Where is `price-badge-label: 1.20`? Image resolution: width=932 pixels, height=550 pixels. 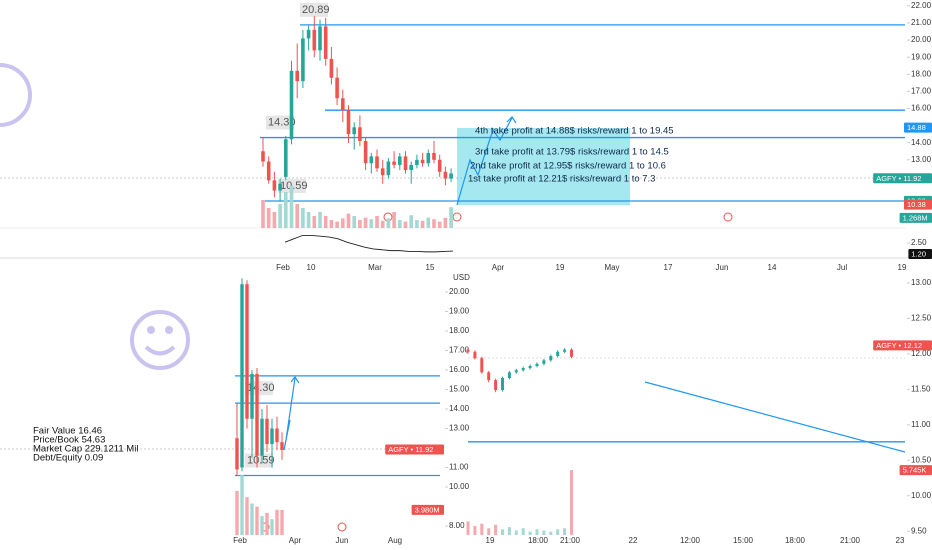
price-badge-label: 1.20 is located at coordinates (918, 253).